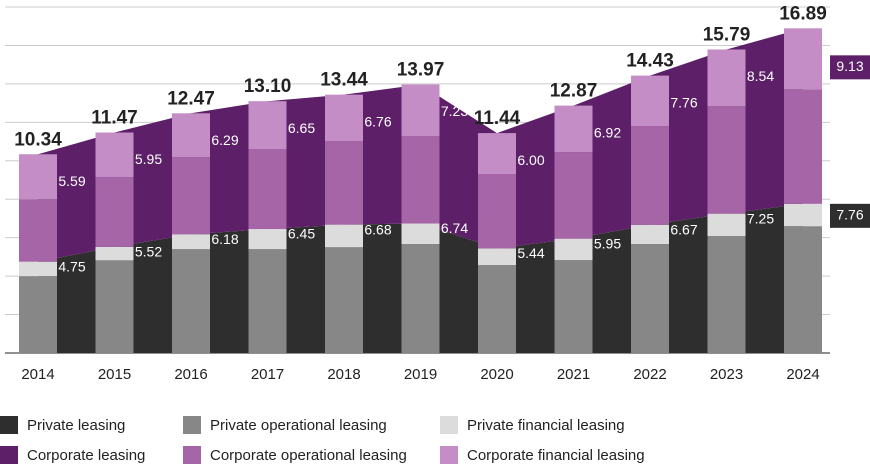 The image size is (870, 465). What do you see at coordinates (497, 118) in the screenshot?
I see `total-label: 11.44` at bounding box center [497, 118].